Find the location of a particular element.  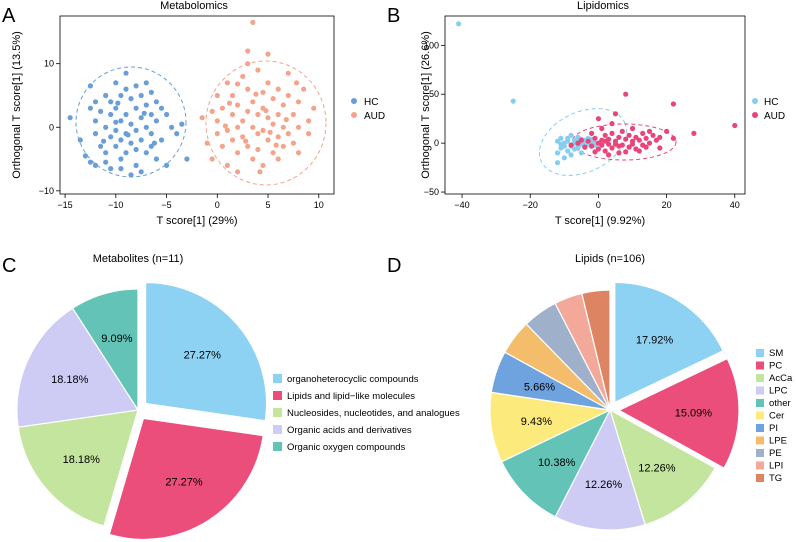

data-points-b is located at coordinates (597, 93).